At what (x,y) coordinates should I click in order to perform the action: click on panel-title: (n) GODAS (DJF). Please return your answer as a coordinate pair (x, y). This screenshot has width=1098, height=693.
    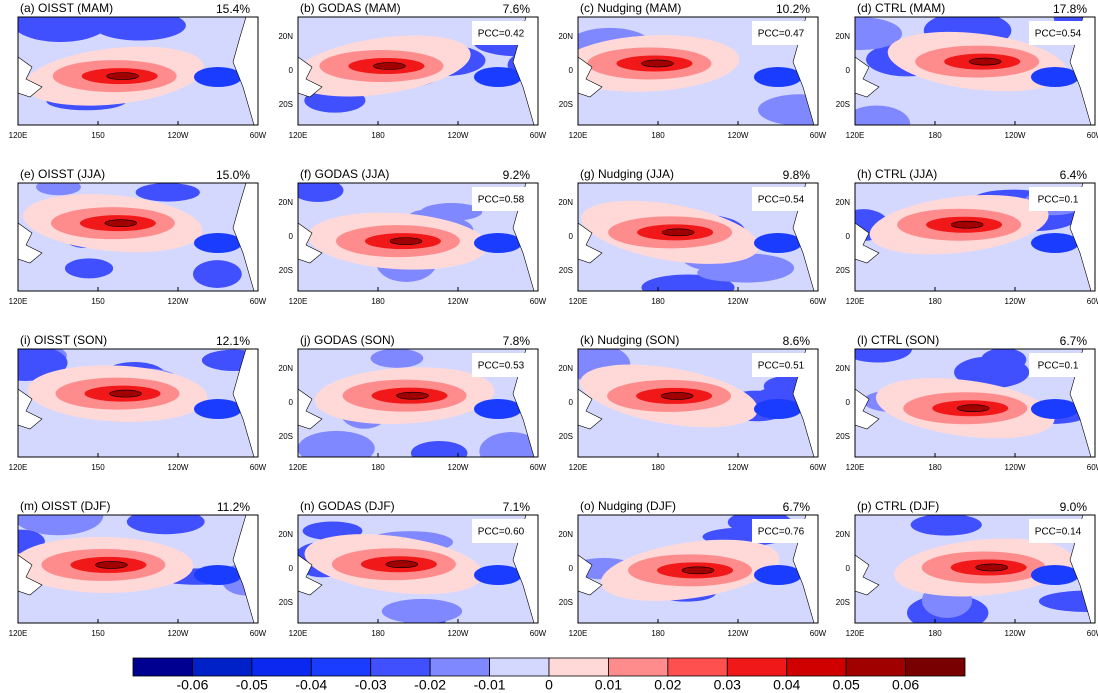
    Looking at the image, I should click on (347, 506).